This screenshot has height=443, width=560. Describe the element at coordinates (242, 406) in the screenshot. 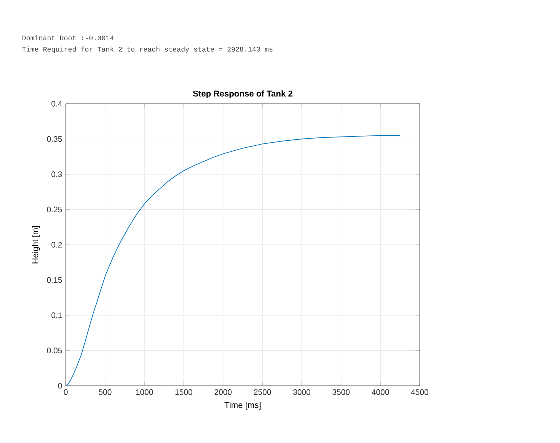

I see `x-axis-title: Time [ms]` at that location.